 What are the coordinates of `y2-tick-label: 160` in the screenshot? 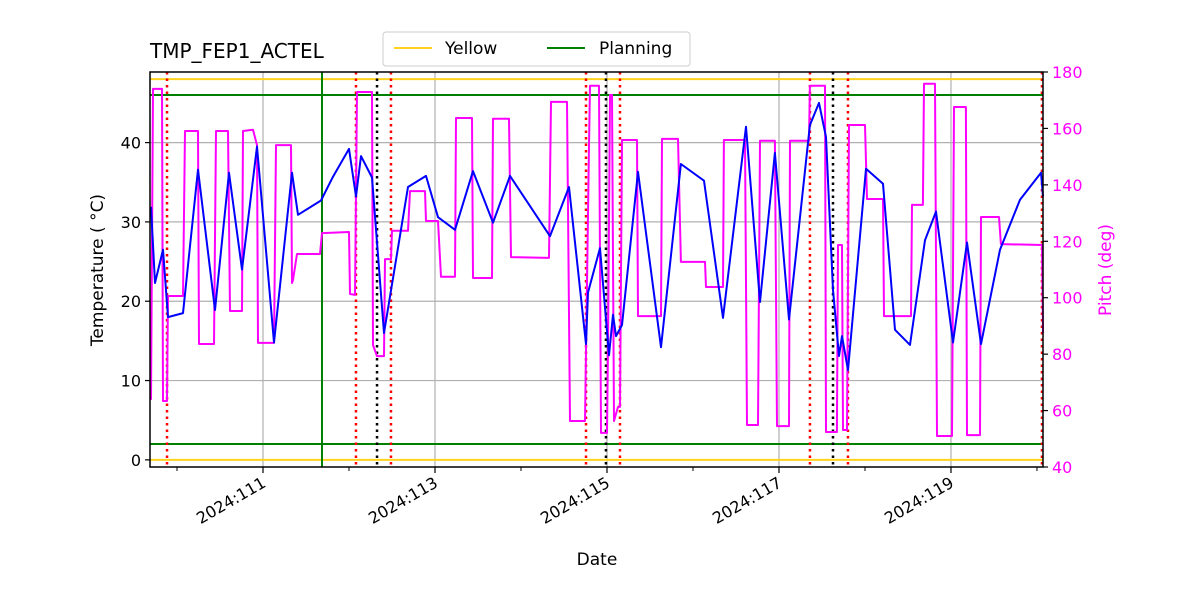 It's located at (1067, 128).